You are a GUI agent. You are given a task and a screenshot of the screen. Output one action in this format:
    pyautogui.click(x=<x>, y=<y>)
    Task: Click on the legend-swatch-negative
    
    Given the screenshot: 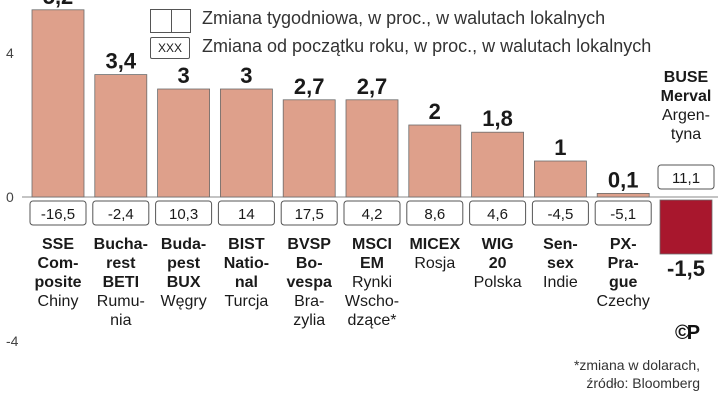 What is the action you would take?
    pyautogui.click(x=180, y=21)
    